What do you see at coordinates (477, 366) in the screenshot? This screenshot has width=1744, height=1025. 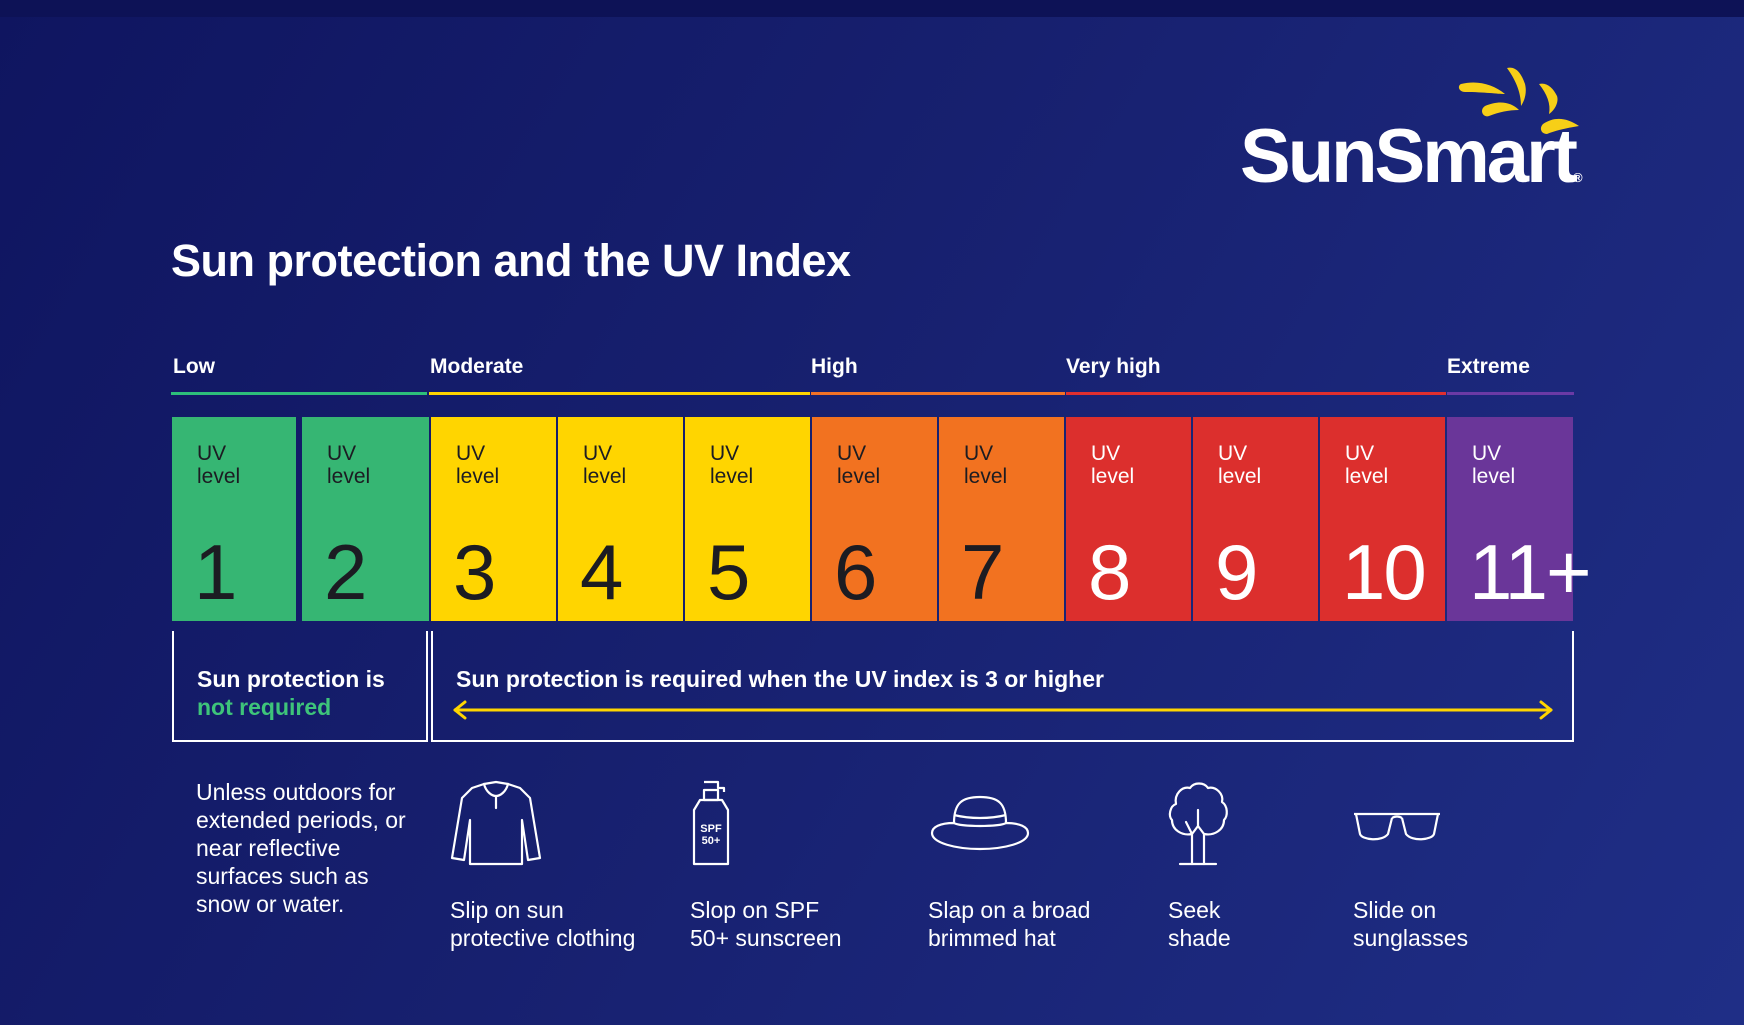 I see `category-moderate-label: Moderate` at bounding box center [477, 366].